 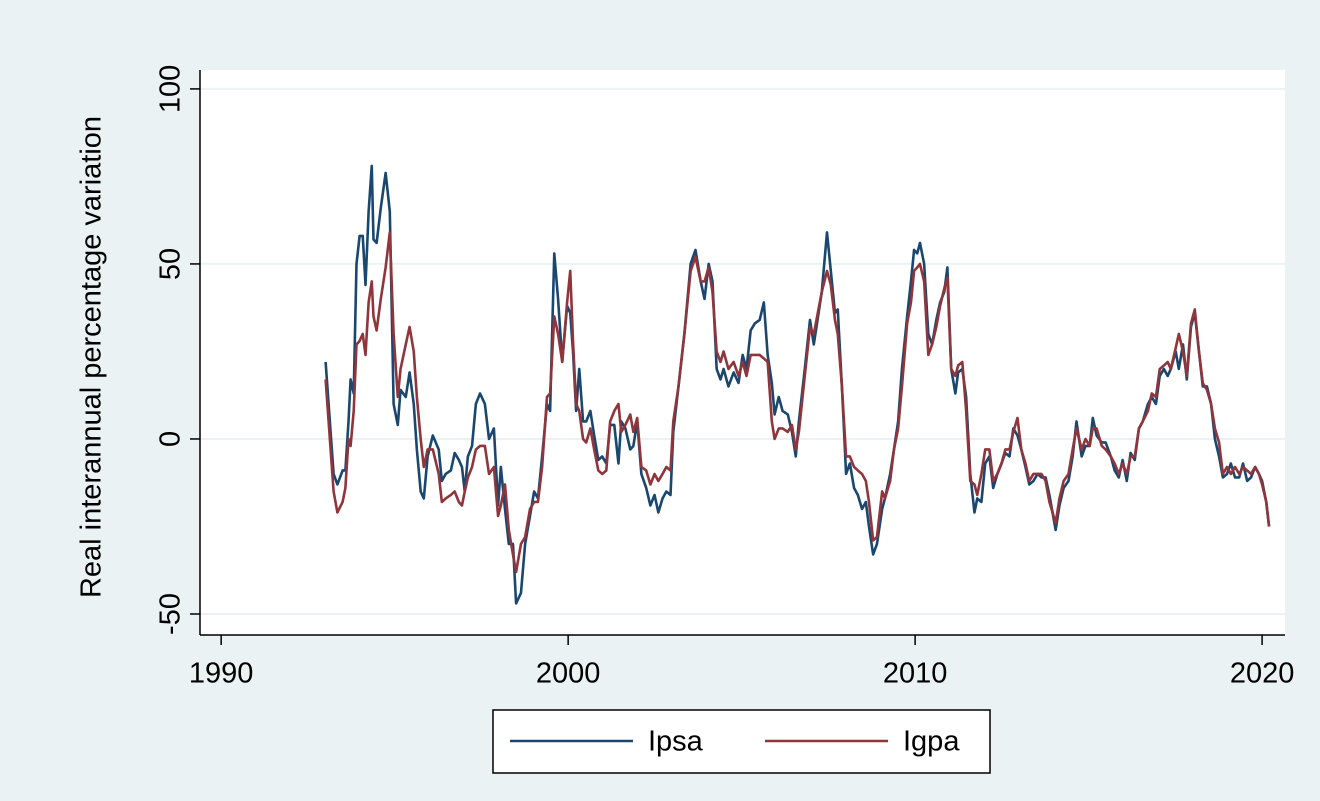 I want to click on y-tick-label: 0, so click(x=171, y=439).